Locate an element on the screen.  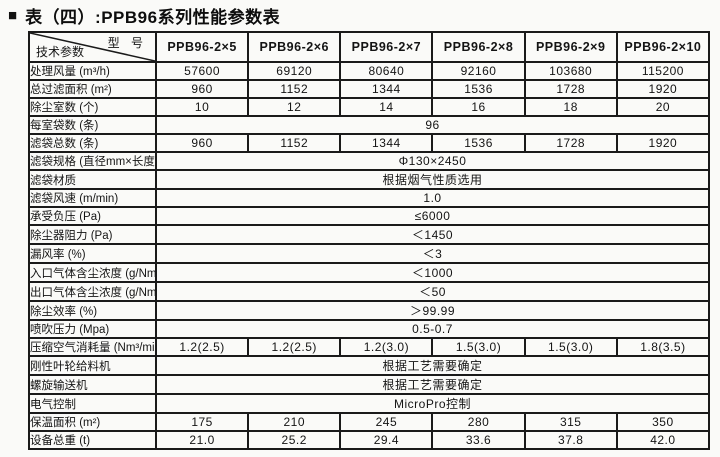
value-cell: 10 is located at coordinates (202, 107).